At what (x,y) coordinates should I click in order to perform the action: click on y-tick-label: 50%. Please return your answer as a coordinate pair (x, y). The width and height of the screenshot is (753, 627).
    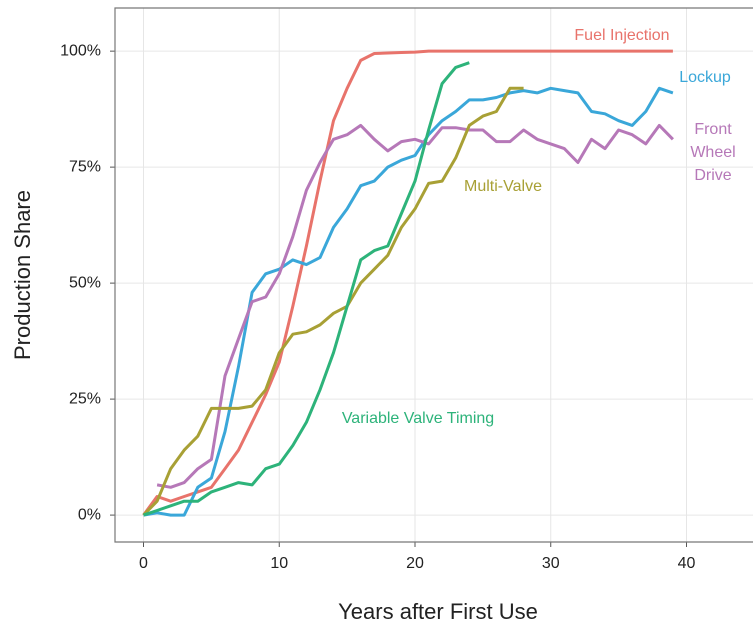
    Looking at the image, I should click on (85, 282).